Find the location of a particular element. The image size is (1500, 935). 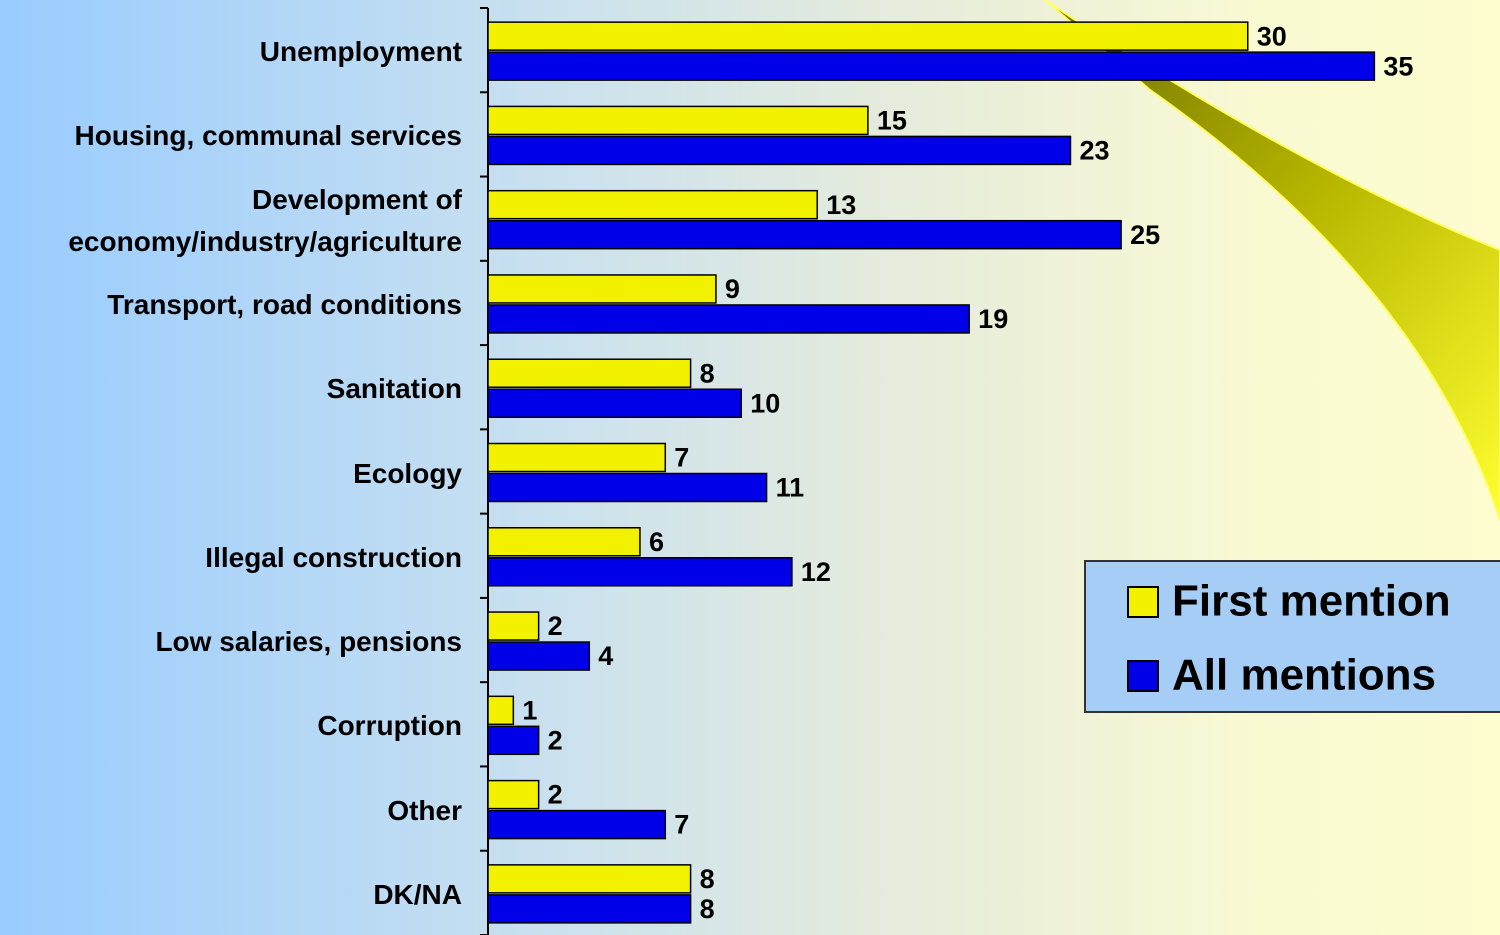

value-label: 30 is located at coordinates (1272, 36).